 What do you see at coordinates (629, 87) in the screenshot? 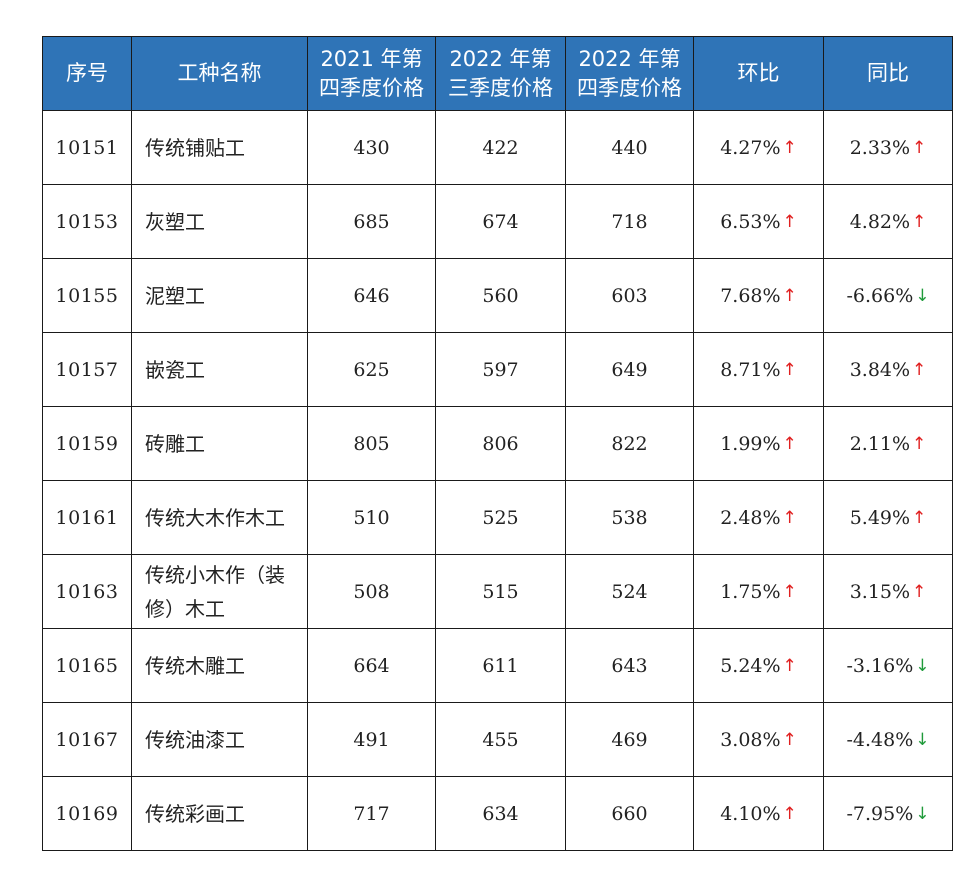
I see `header-2022q4-line2: 四季度价格` at bounding box center [629, 87].